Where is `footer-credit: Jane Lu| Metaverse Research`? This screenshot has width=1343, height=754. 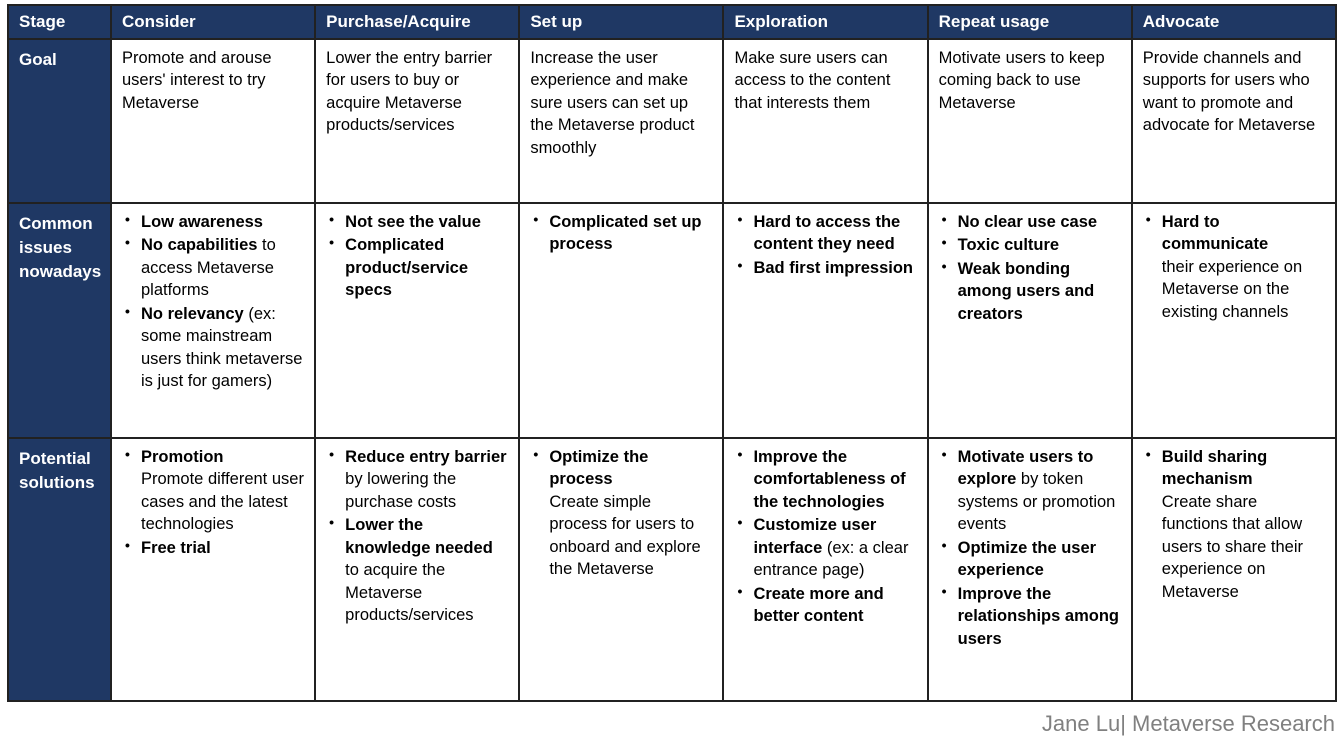
footer-credit: Jane Lu| Metaverse Research is located at coordinates (1188, 723).